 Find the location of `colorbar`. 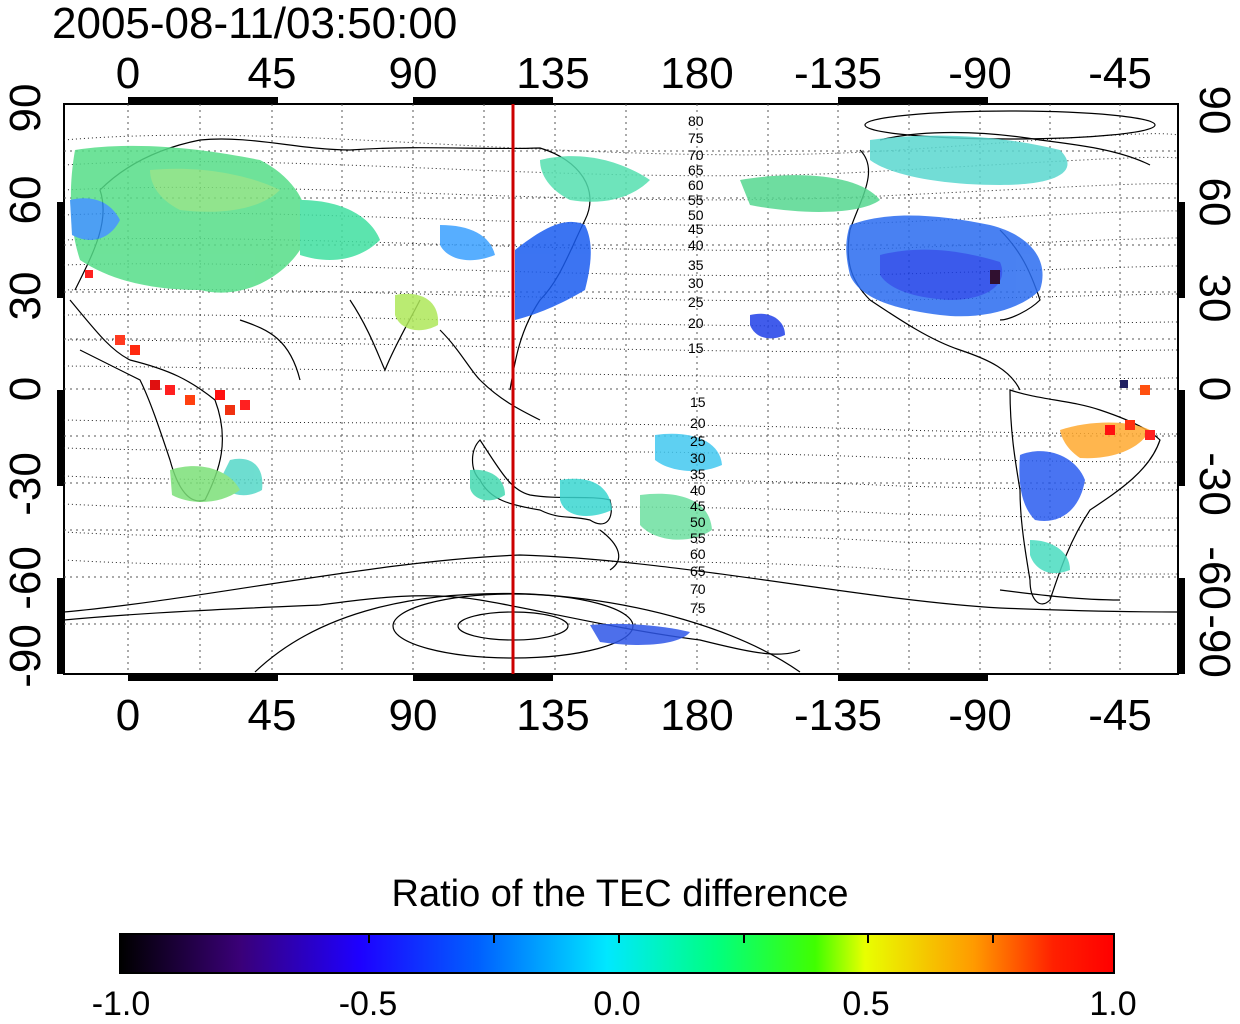

colorbar is located at coordinates (617, 953).